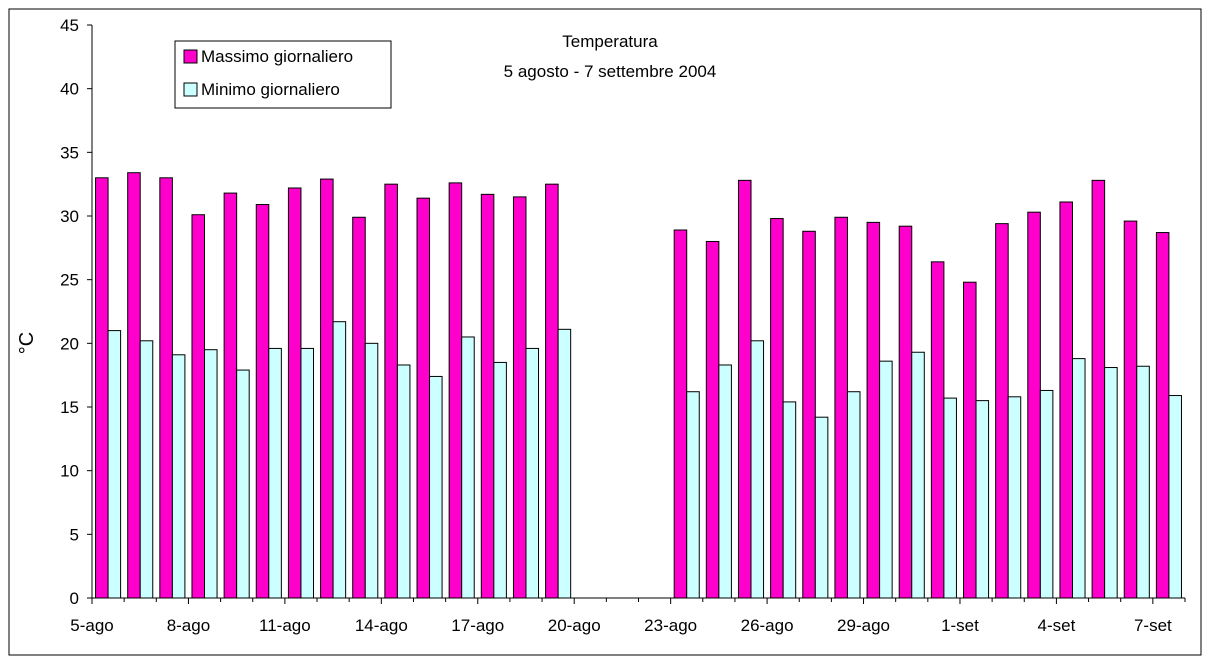 This screenshot has width=1206, height=659. Describe the element at coordinates (564, 463) in the screenshot. I see `bar-min-19-ago` at that location.